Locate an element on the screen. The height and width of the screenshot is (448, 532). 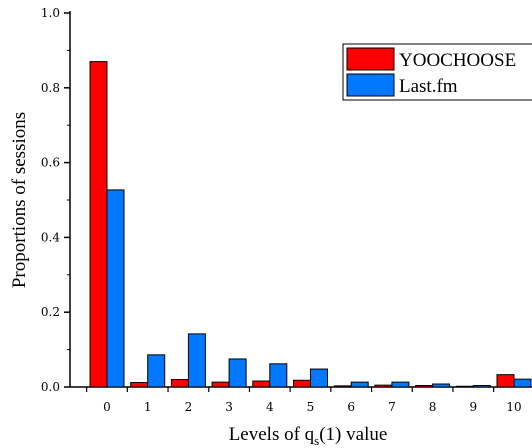
legend-label-lastfm: Last.fm is located at coordinates (428, 86).